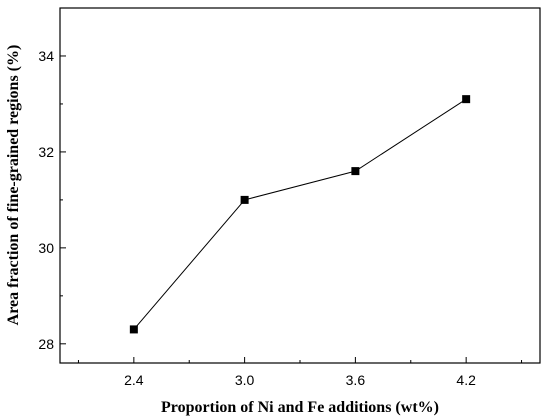 This screenshot has height=419, width=550. What do you see at coordinates (245, 380) in the screenshot?
I see `x-tick-label: 3.0` at bounding box center [245, 380].